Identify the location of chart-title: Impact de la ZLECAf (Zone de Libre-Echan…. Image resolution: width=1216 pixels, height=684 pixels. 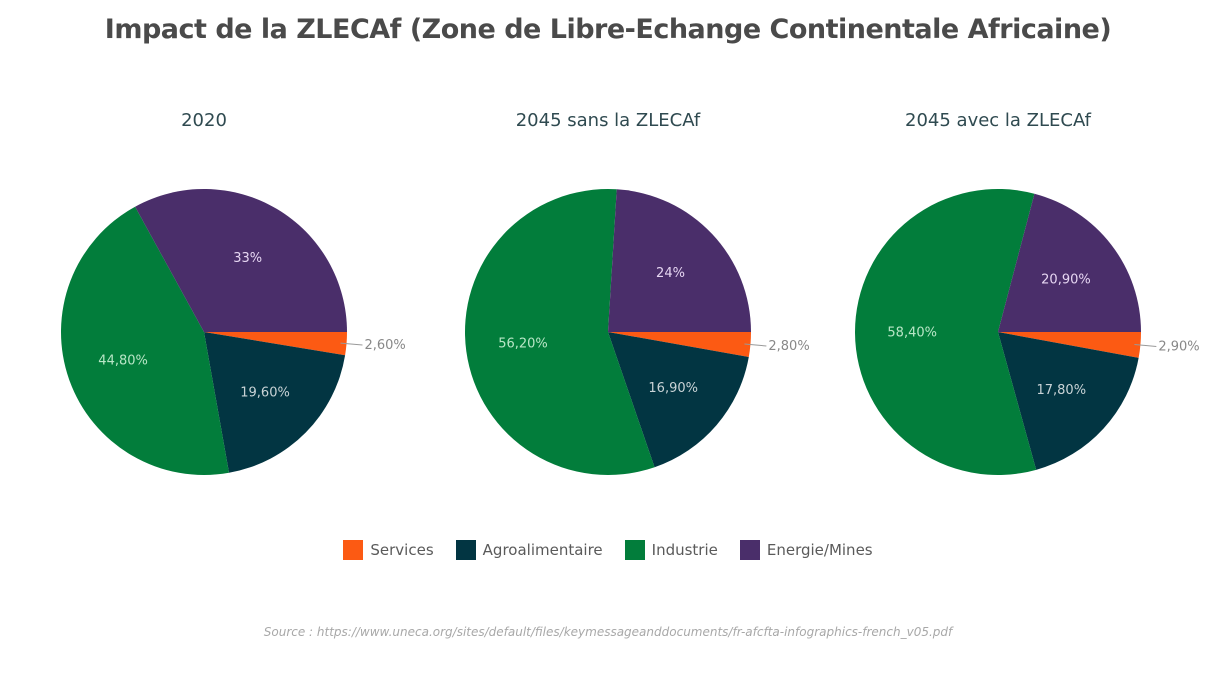
(608, 29).